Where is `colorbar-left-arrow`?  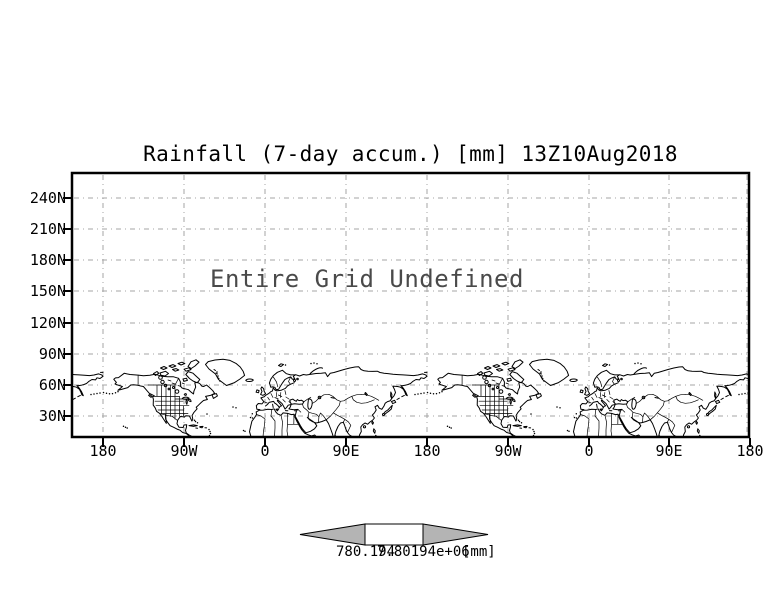
colorbar-left-arrow is located at coordinates (332, 534).